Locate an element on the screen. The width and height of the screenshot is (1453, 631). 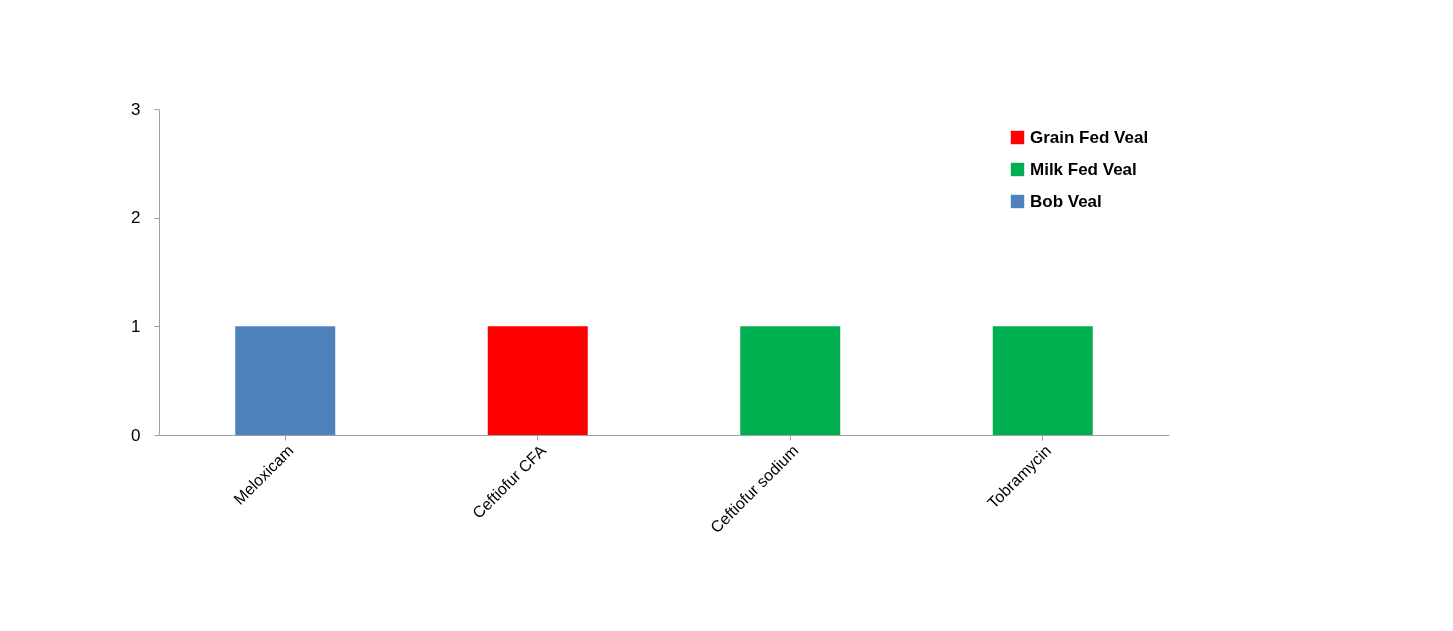
legend-label: Grain Fed Veal is located at coordinates (1089, 137).